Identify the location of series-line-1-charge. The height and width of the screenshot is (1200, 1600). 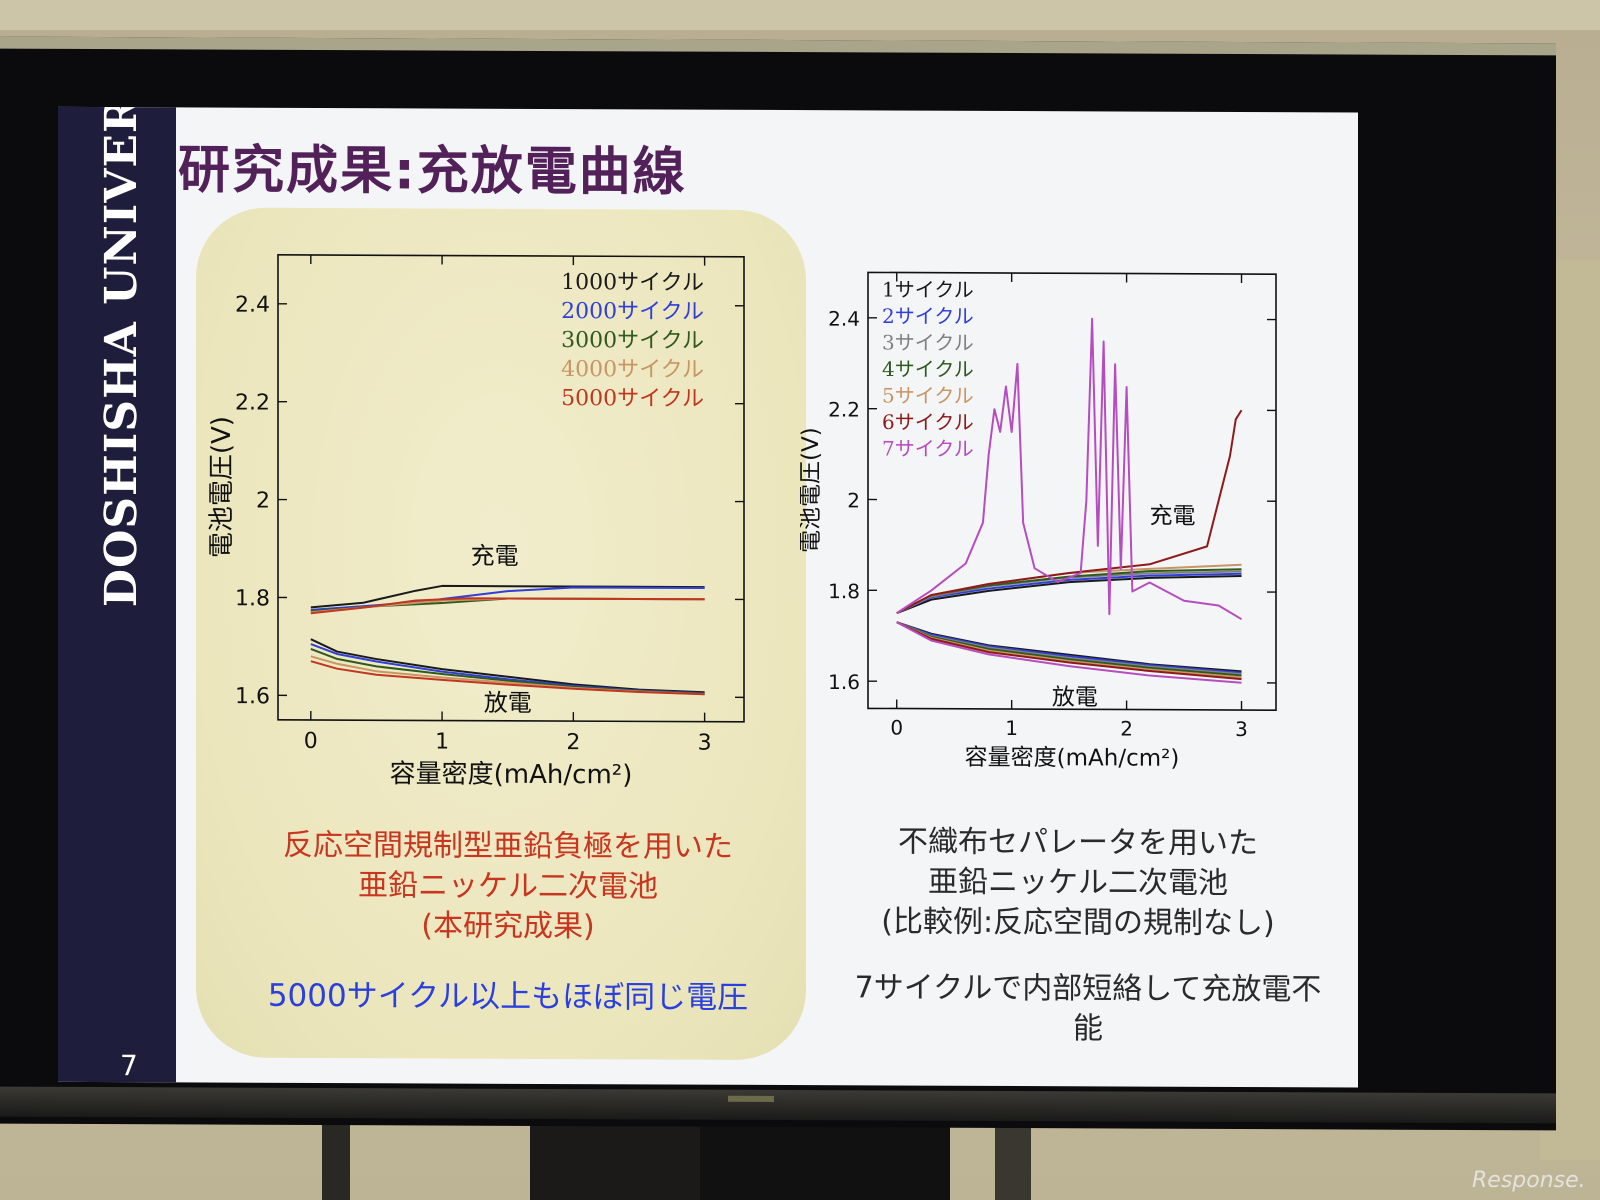
(1069, 595).